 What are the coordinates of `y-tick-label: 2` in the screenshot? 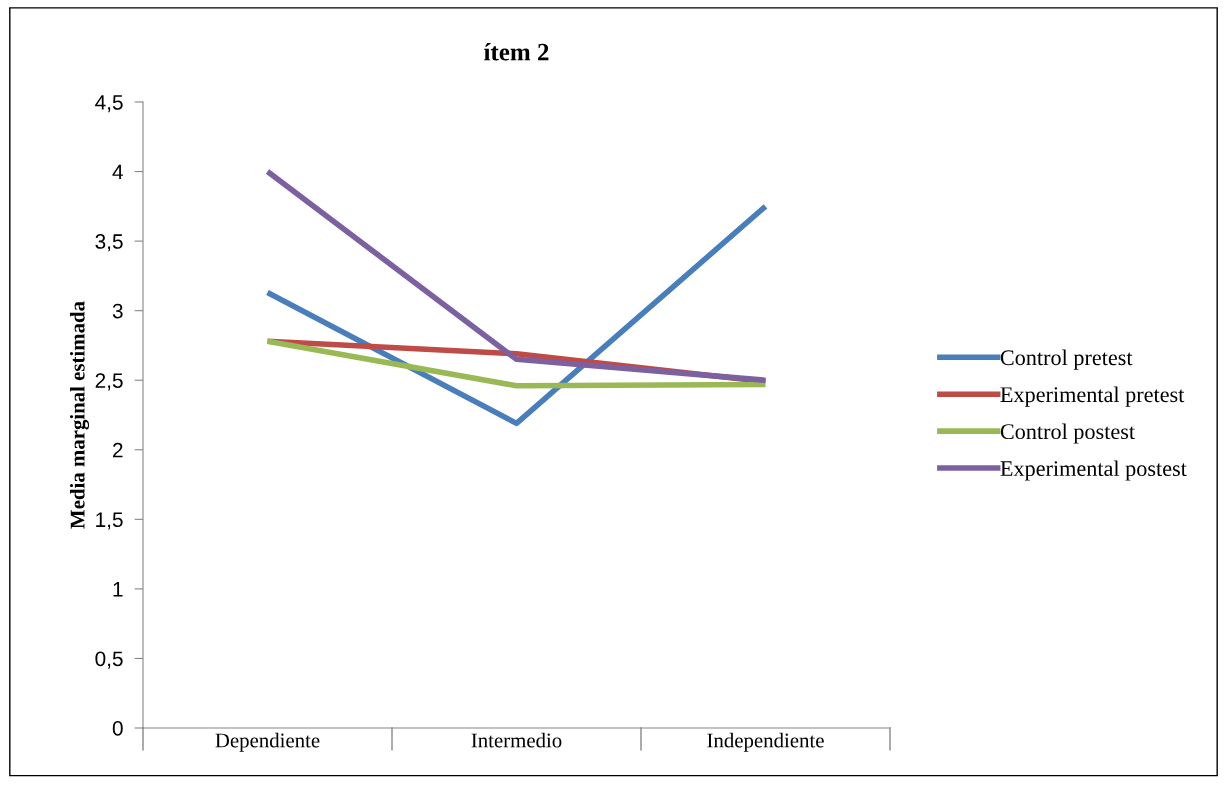 It's located at (118, 450).